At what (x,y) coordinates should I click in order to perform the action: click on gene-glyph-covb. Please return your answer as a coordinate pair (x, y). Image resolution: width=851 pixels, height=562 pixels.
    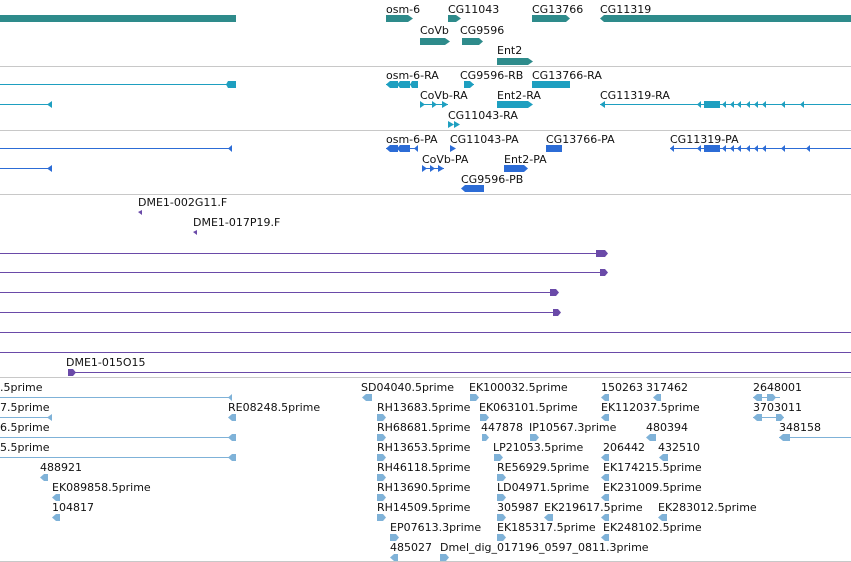
    Looking at the image, I should click on (435, 41).